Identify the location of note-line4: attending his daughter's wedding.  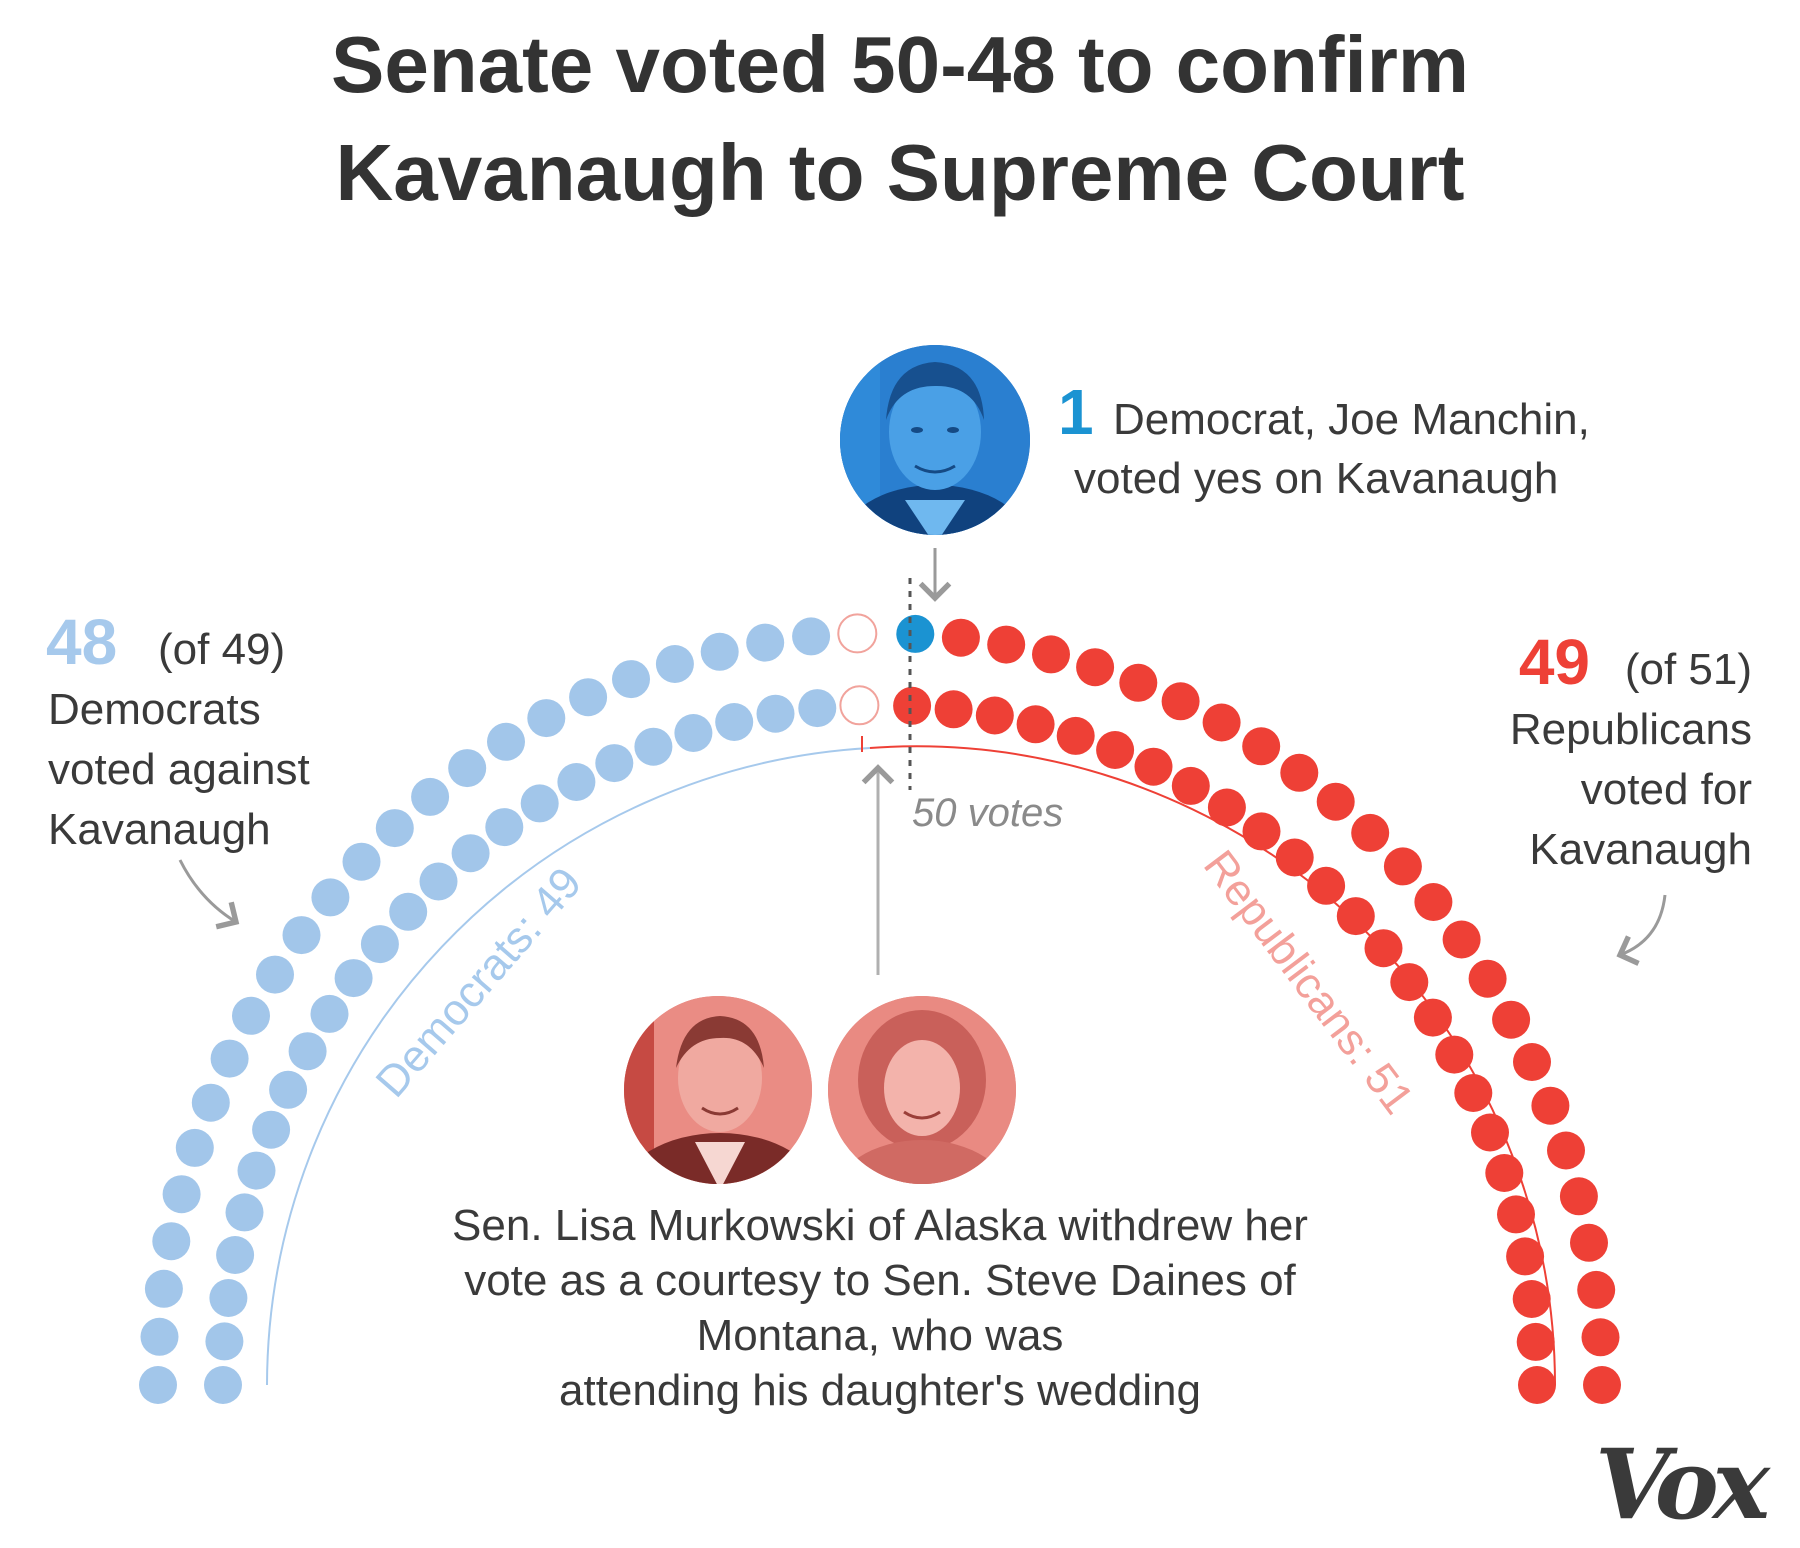
(880, 1390).